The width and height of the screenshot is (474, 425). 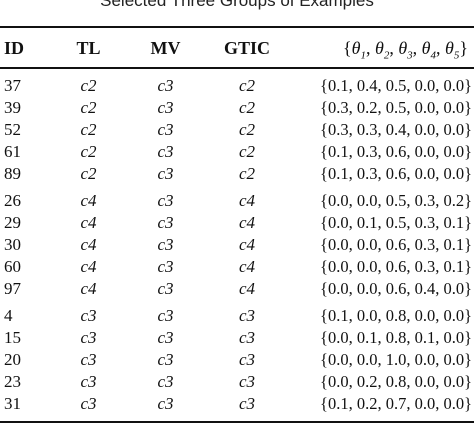 I want to click on cell-id: 23, so click(x=12, y=381).